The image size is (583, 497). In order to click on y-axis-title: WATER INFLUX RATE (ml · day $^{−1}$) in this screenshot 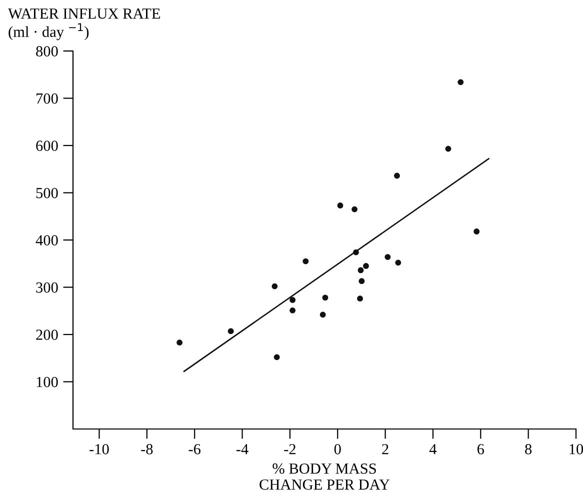, I will do `click(84, 24)`.